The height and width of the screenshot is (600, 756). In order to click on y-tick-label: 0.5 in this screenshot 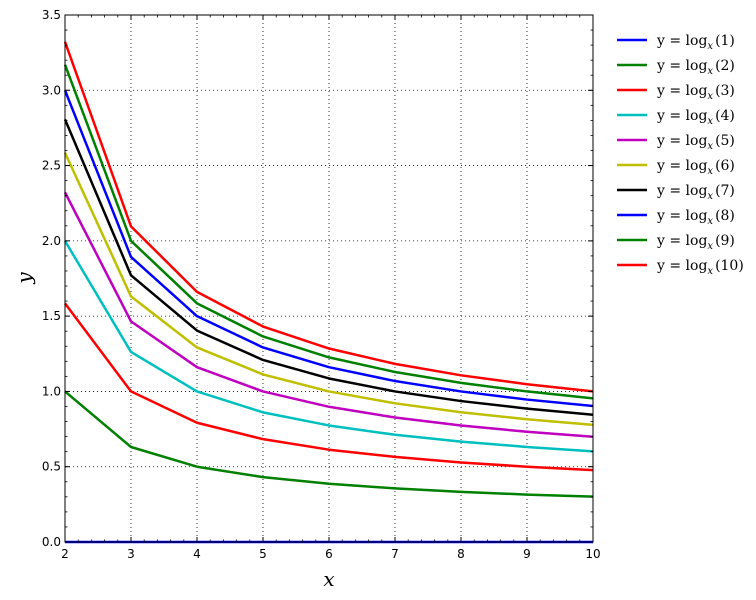, I will do `click(51, 467)`.